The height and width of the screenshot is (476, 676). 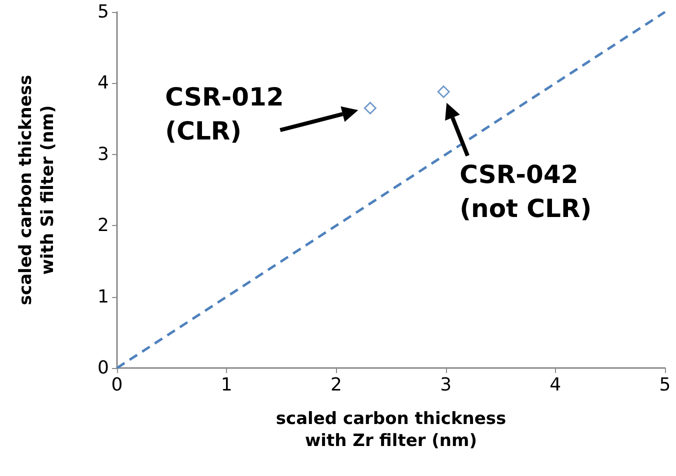 I want to click on y-tick-label: 0, so click(x=103, y=368).